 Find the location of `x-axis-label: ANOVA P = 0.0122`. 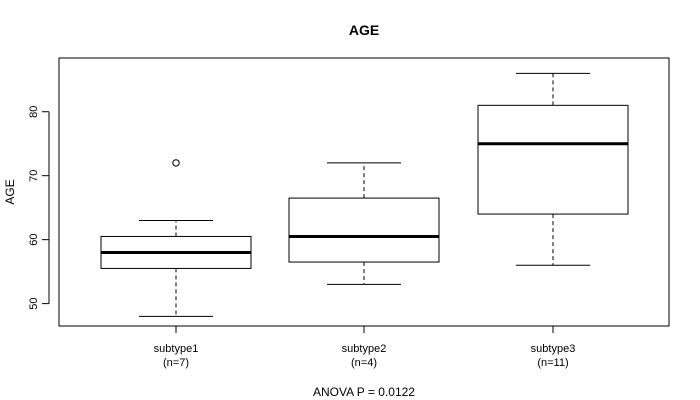

x-axis-label: ANOVA P = 0.0122 is located at coordinates (364, 392).